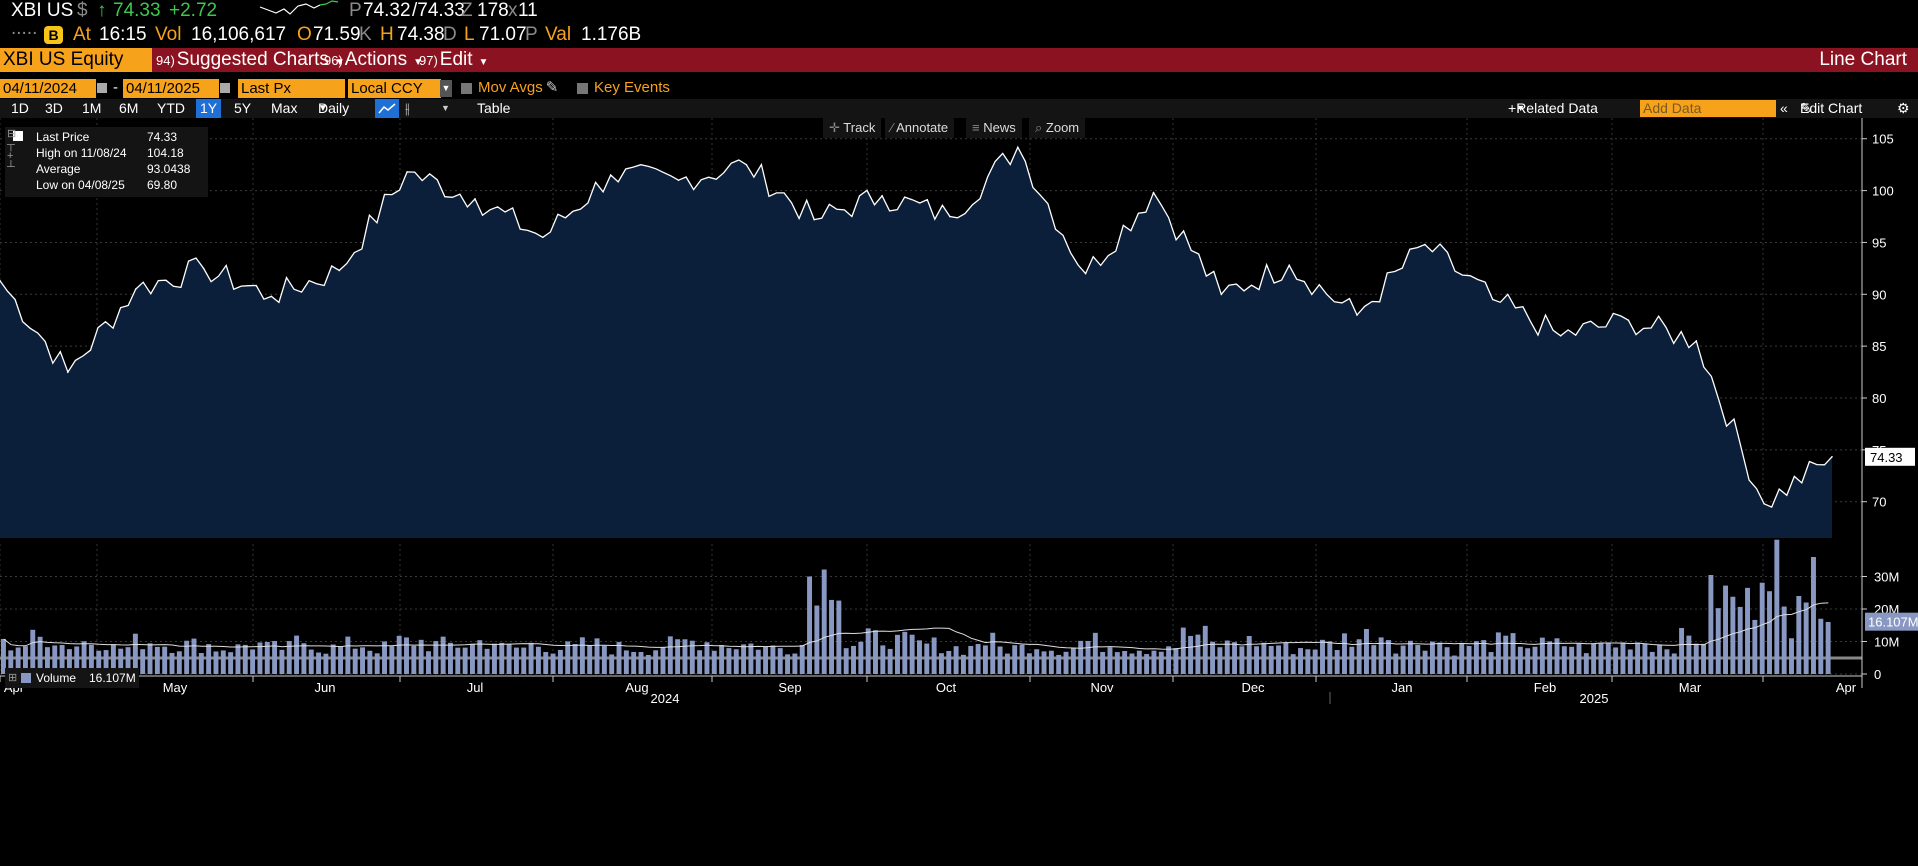  I want to click on news-tool: ≡ News, so click(994, 128).